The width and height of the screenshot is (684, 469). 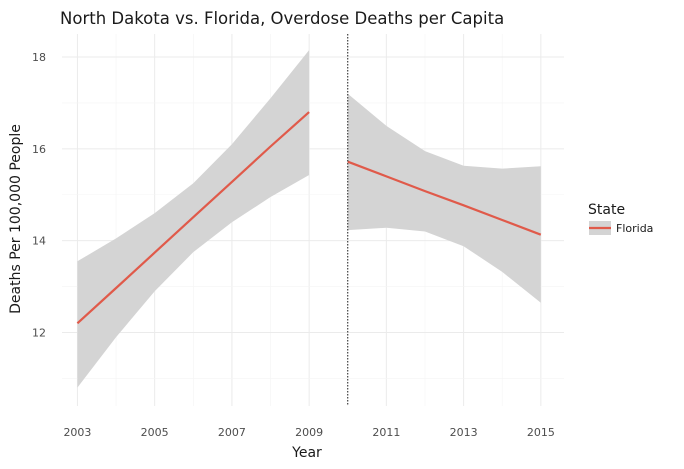 What do you see at coordinates (606, 210) in the screenshot?
I see `legend-title: State` at bounding box center [606, 210].